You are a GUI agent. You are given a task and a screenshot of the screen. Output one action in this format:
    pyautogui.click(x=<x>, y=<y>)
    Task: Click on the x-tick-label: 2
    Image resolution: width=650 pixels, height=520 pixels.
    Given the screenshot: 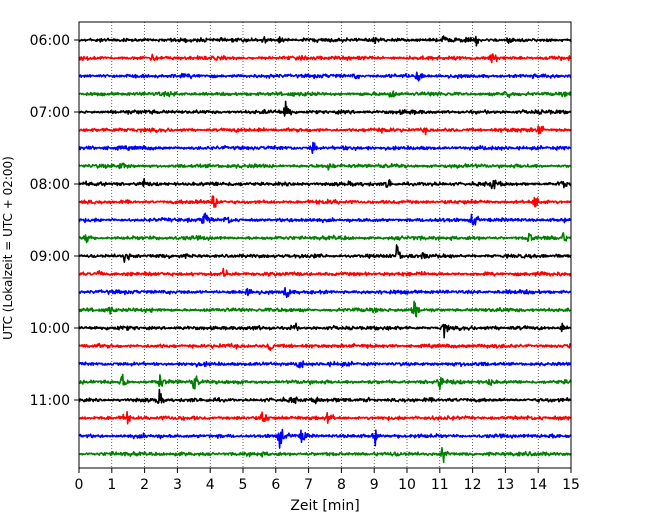 What is the action you would take?
    pyautogui.click(x=144, y=485)
    